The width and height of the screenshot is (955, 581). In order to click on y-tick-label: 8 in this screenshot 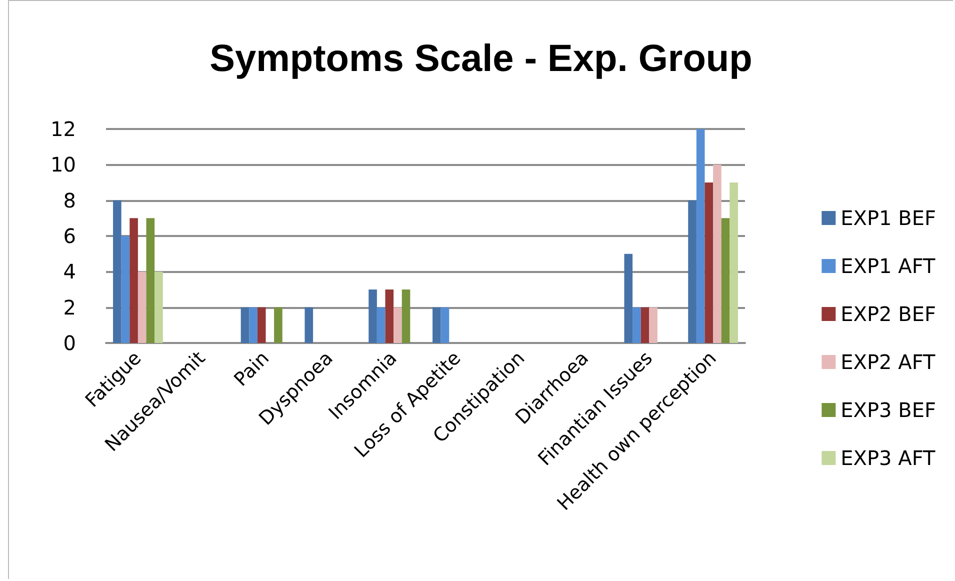, I will do `click(69, 200)`.